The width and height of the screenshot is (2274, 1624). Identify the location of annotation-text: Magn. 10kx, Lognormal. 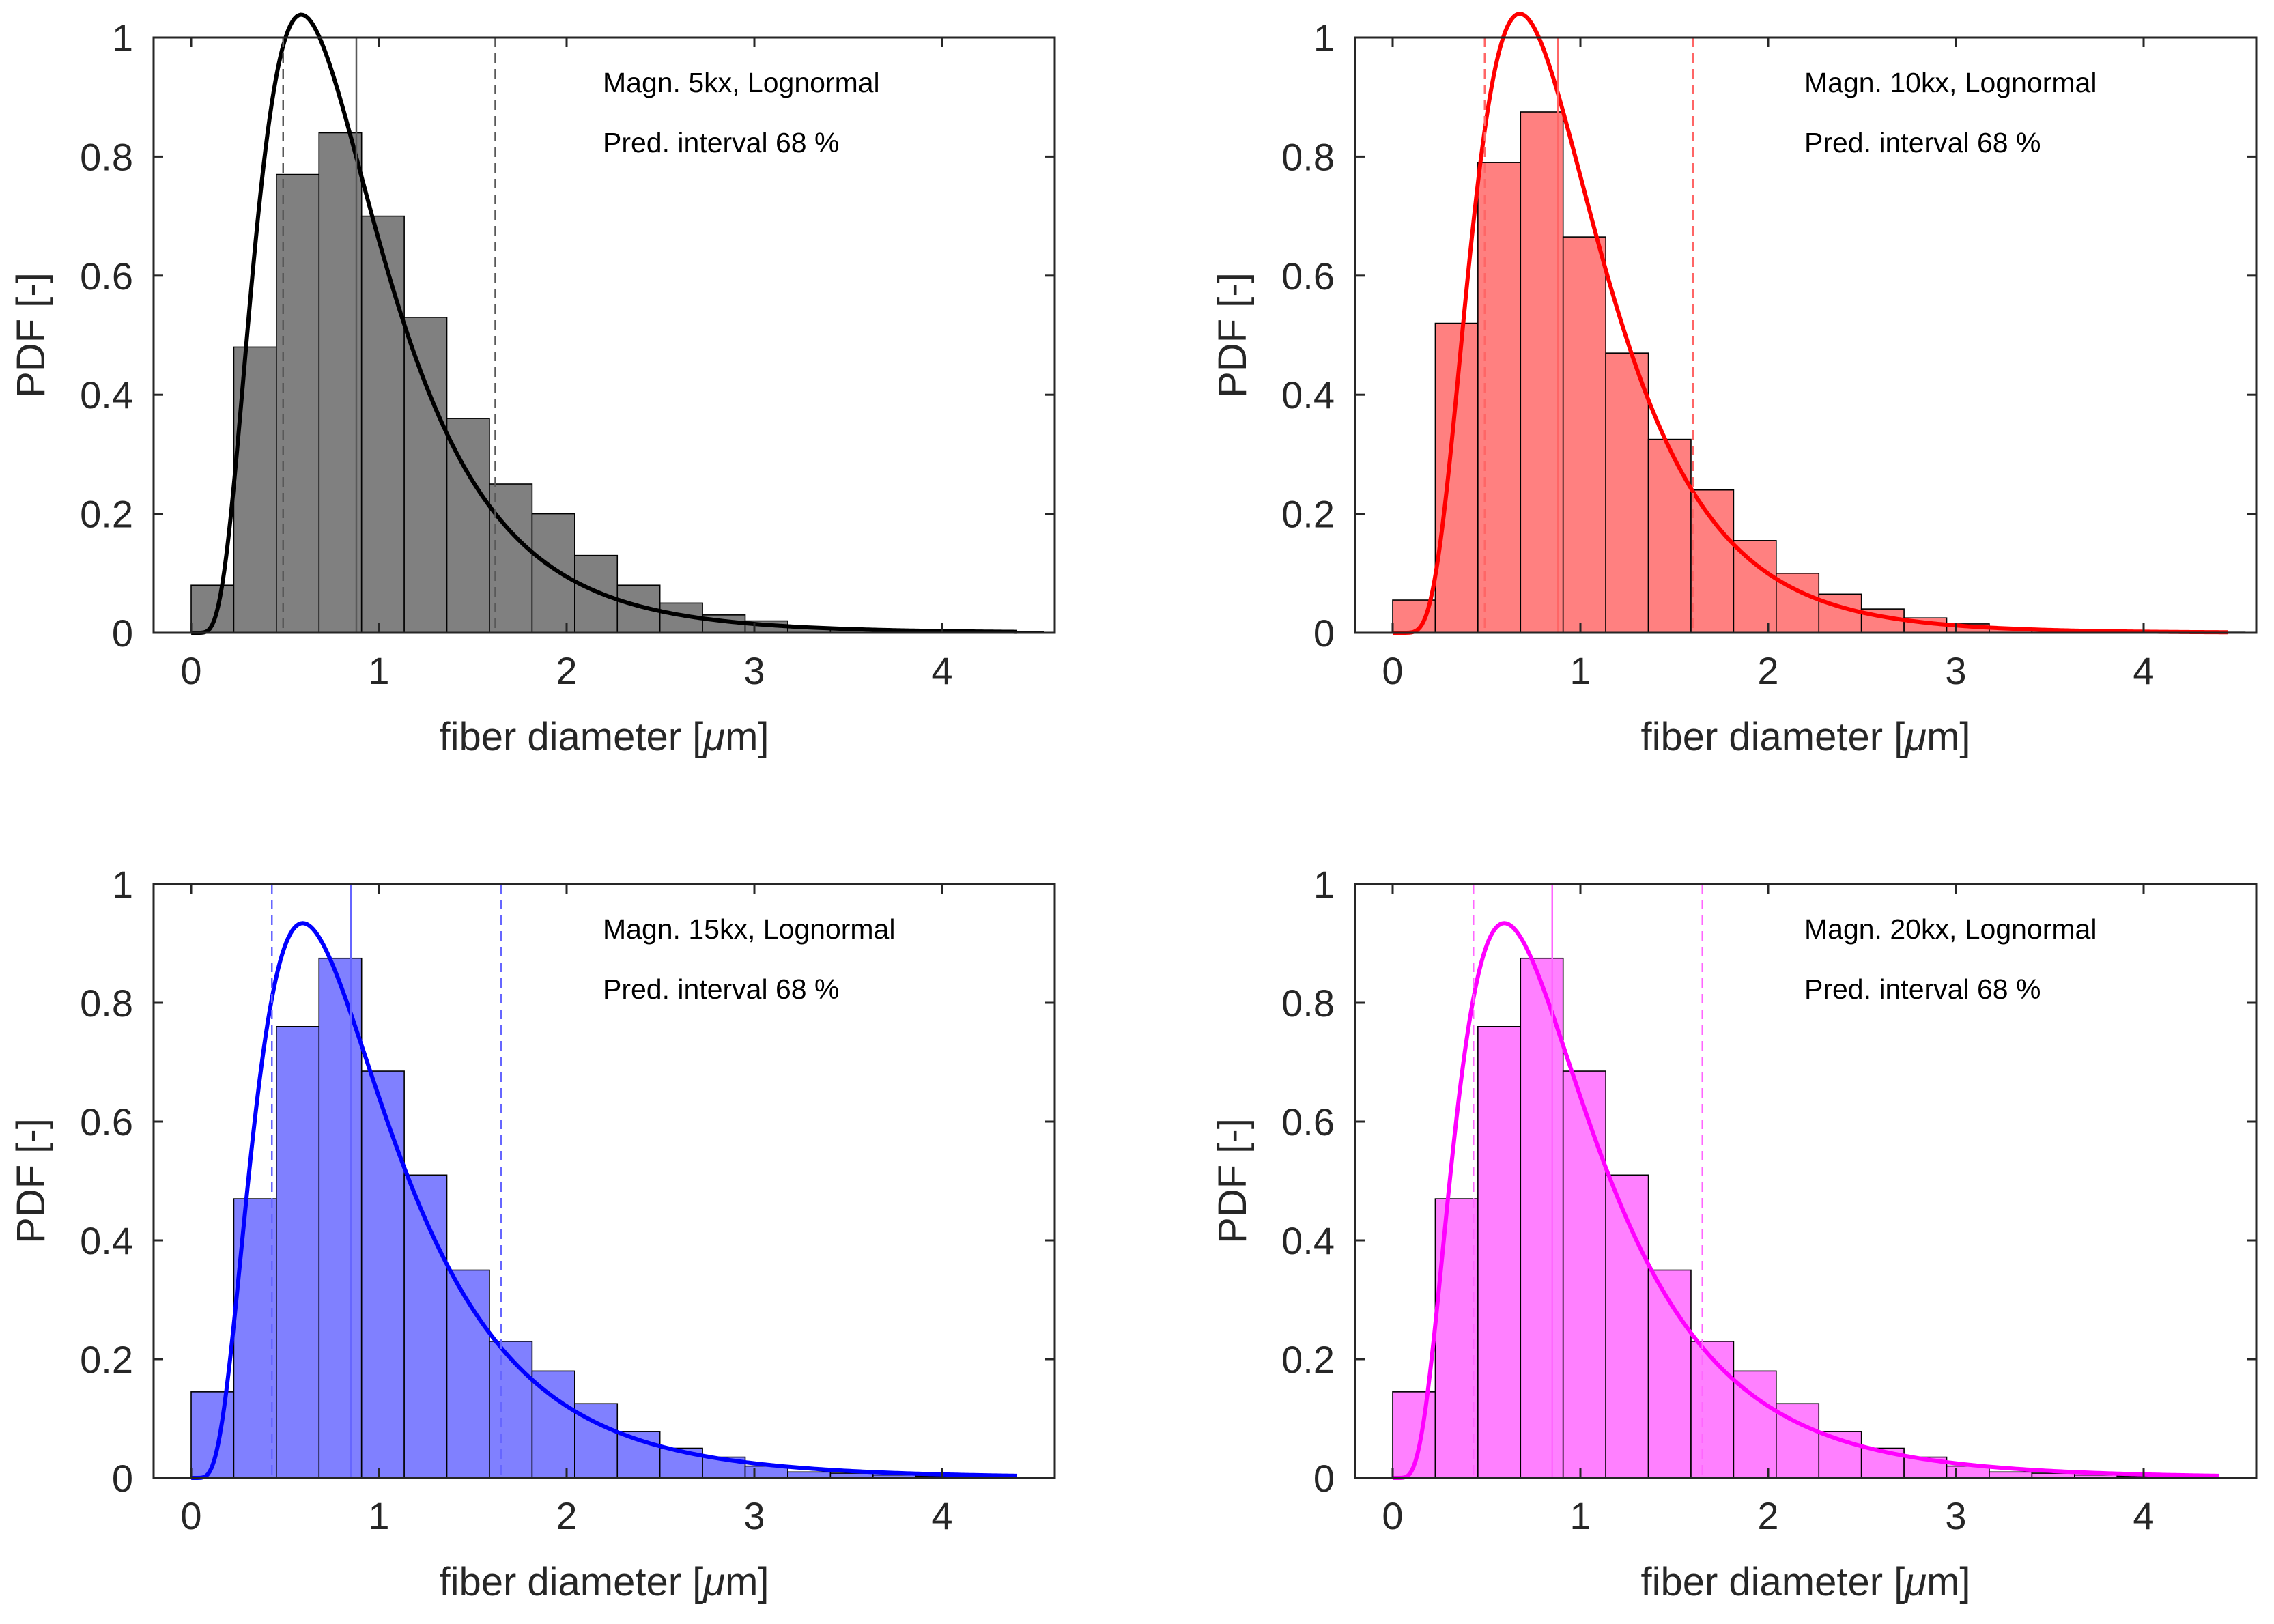
(1951, 82).